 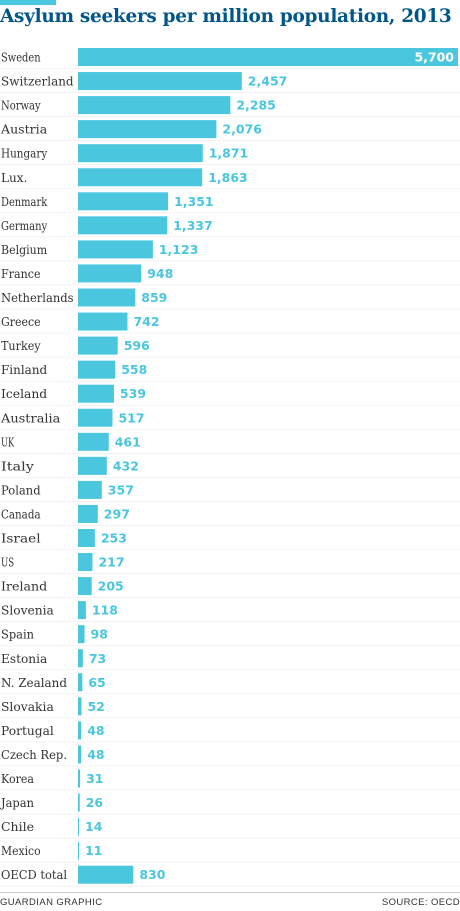 I want to click on category-label: N. Zealand, so click(x=34, y=682).